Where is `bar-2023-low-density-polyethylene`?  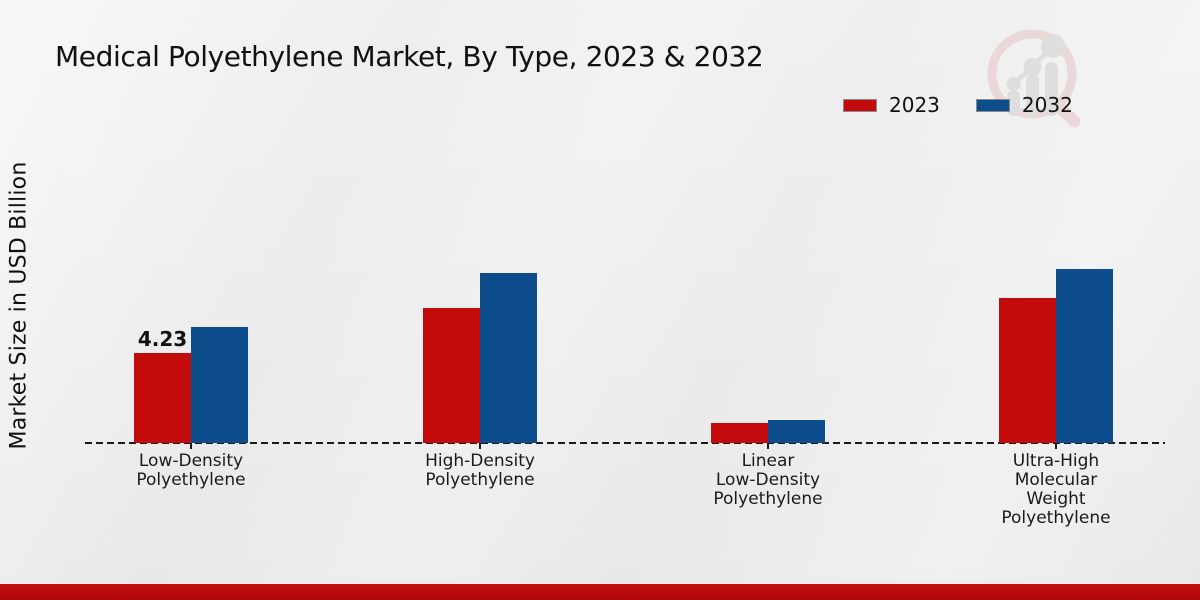 bar-2023-low-density-polyethylene is located at coordinates (162, 398).